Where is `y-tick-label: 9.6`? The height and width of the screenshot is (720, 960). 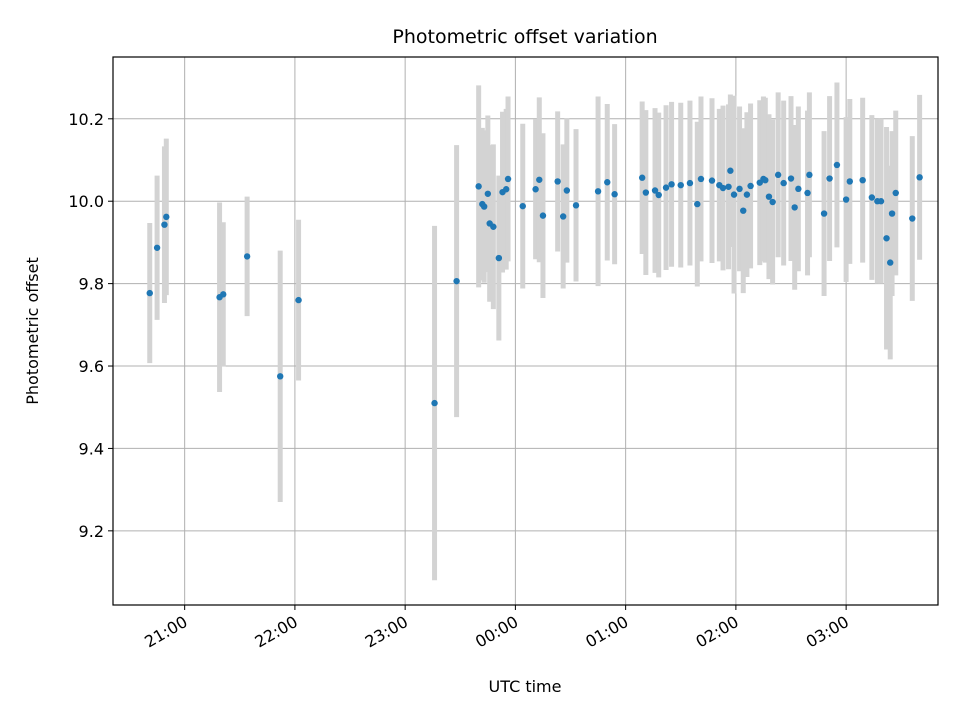 y-tick-label: 9.6 is located at coordinates (91, 366).